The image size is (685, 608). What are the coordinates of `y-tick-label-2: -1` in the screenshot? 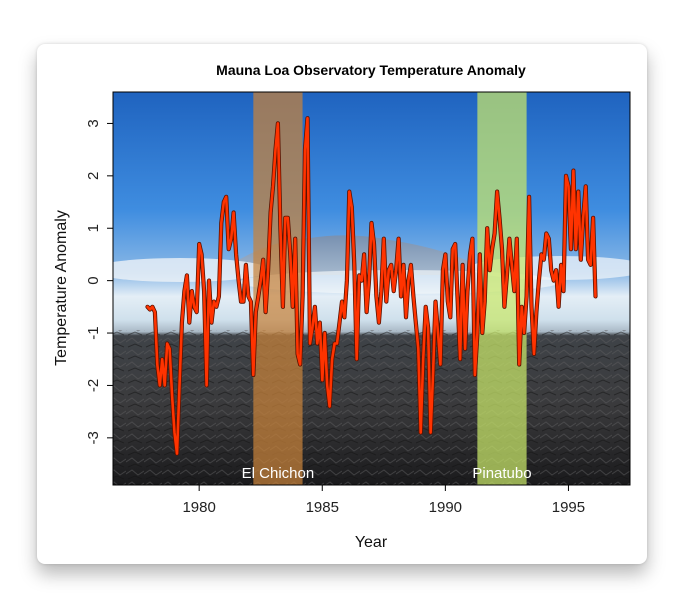 It's located at (93, 332).